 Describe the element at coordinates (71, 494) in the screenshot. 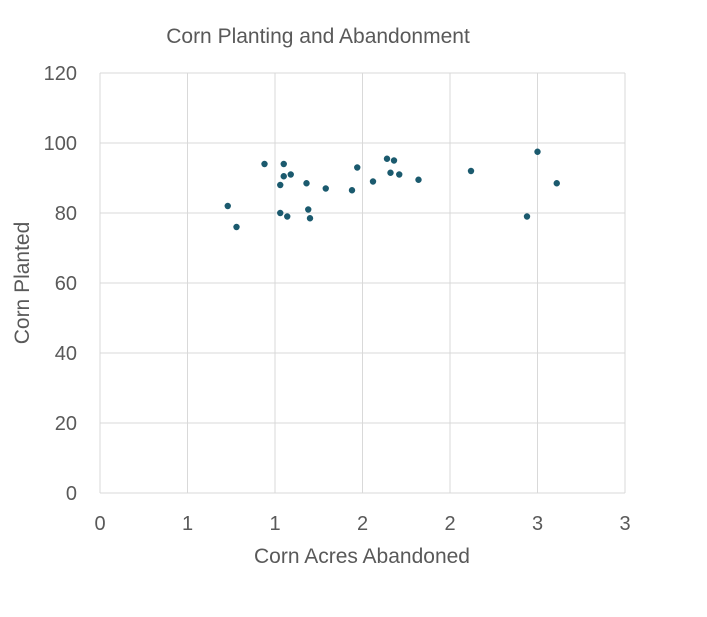

I see `y-tick-label: 0` at that location.